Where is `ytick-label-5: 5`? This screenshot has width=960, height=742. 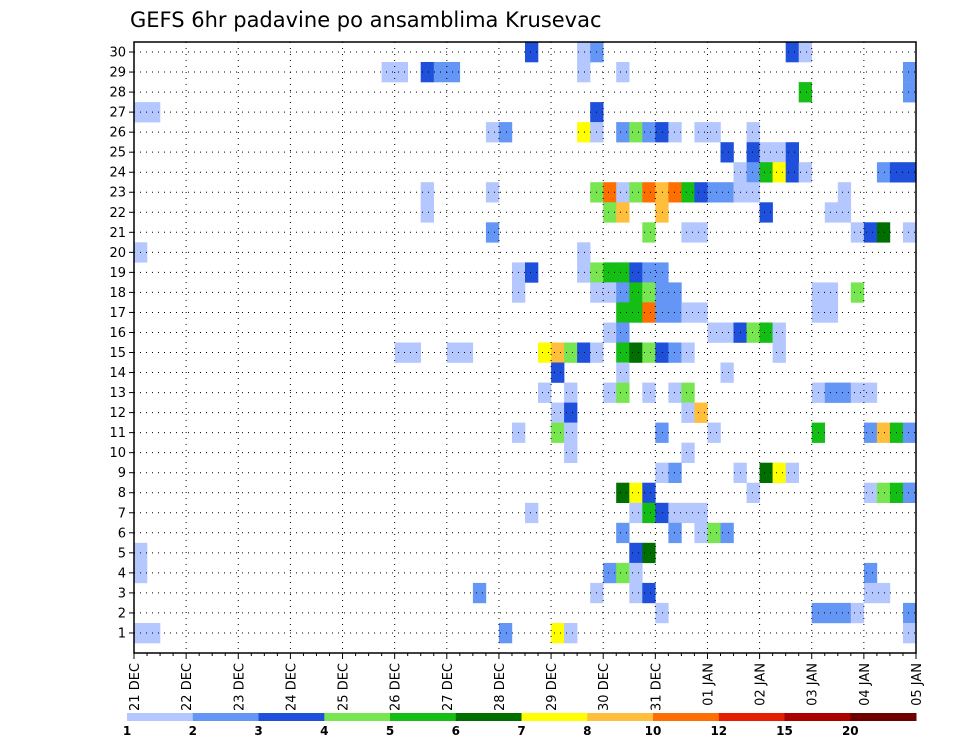
ytick-label-5: 5 is located at coordinates (122, 553).